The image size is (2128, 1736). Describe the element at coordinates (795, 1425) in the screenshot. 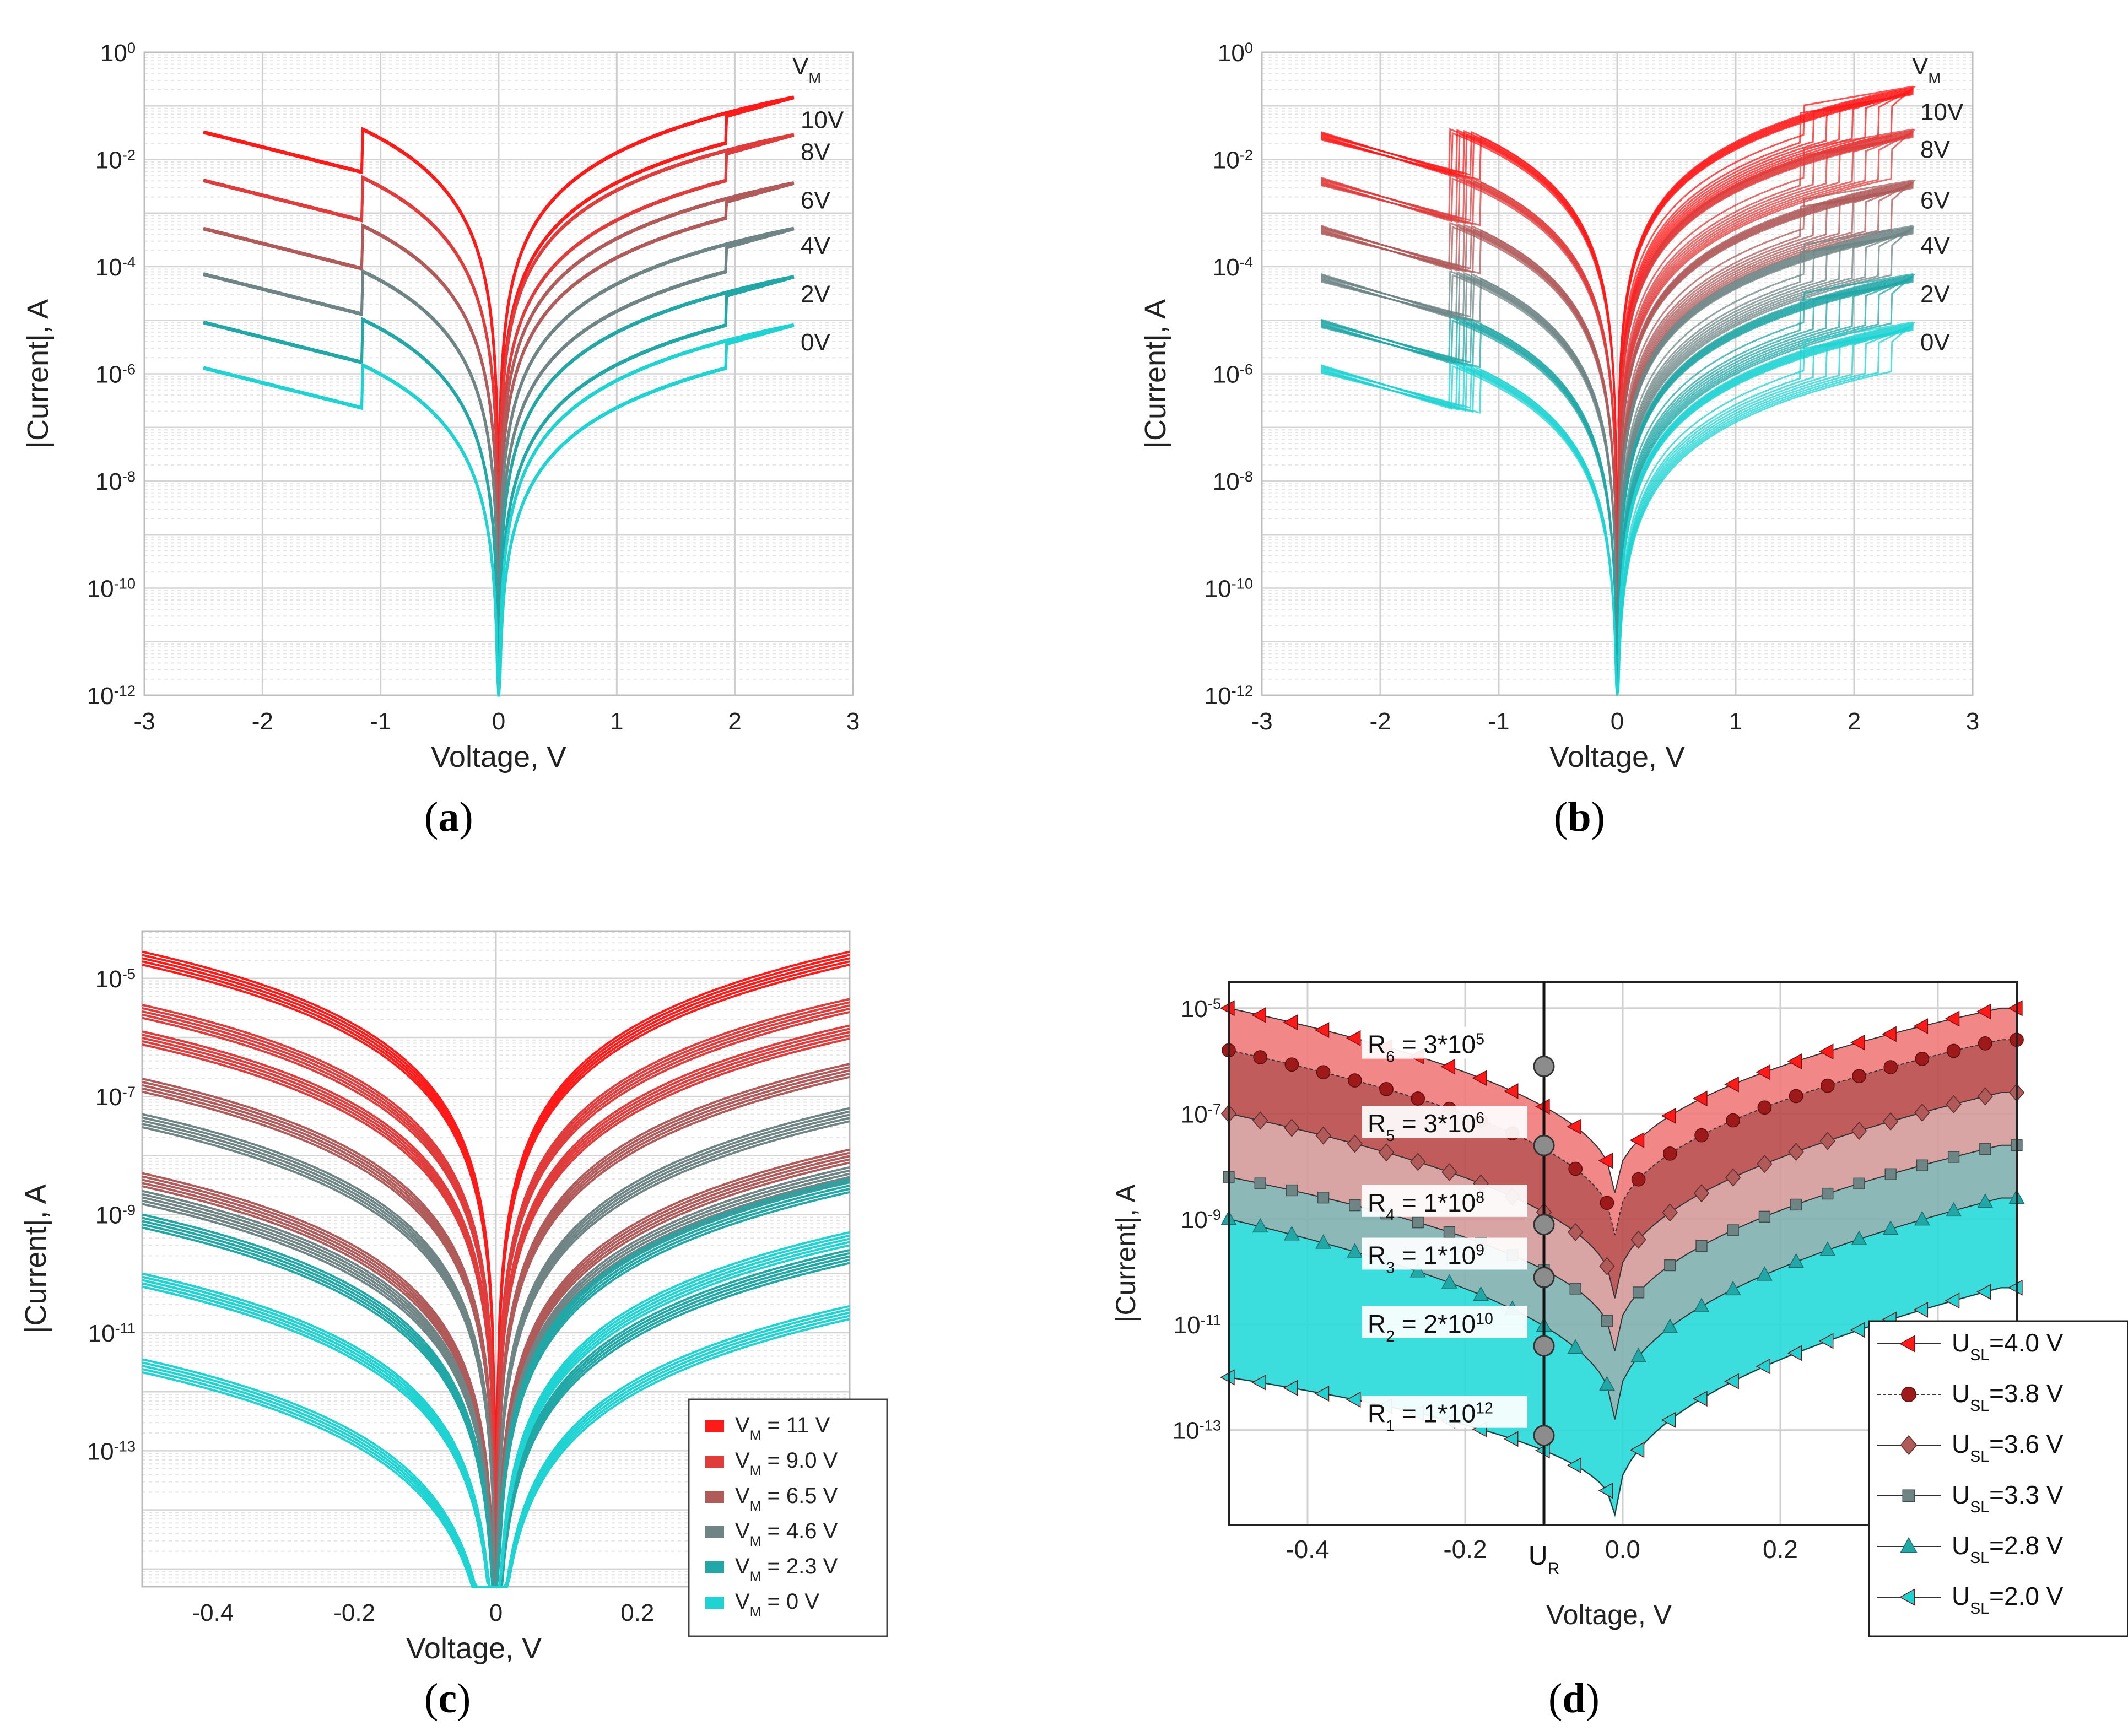

I see `legend-entry-part: = 11 V` at that location.